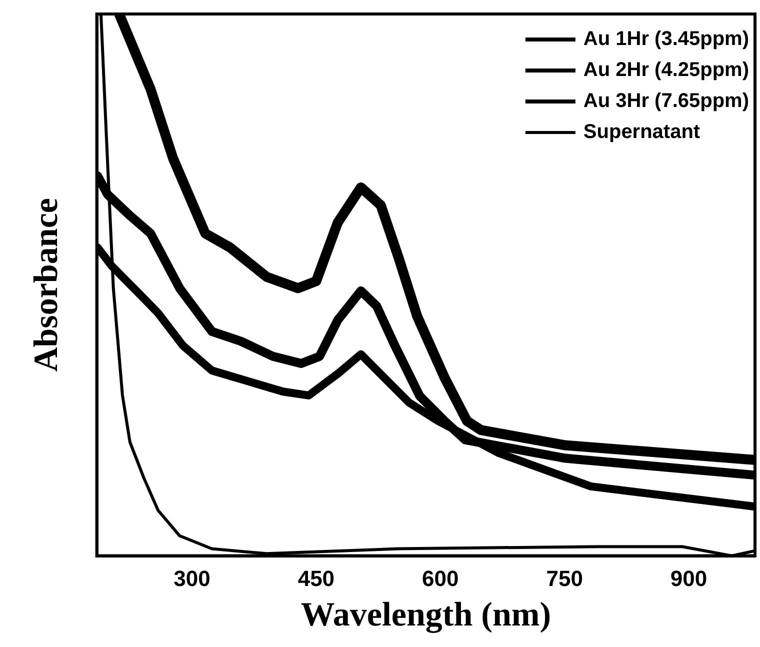  Describe the element at coordinates (564, 579) in the screenshot. I see `x-tick-label: 750` at that location.